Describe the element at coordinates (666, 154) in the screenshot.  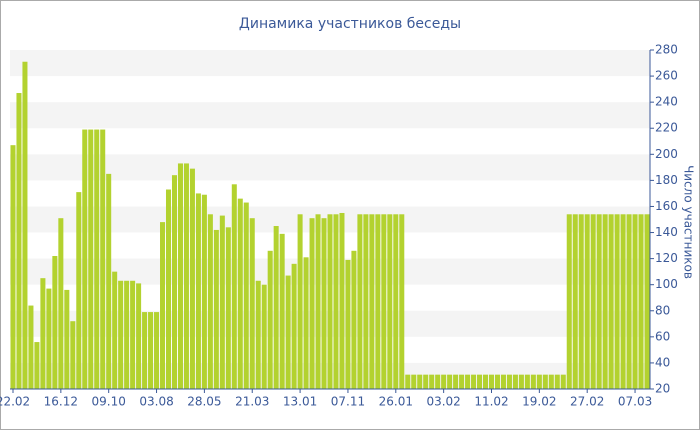
I see `y-tick-label: 200` at that location.